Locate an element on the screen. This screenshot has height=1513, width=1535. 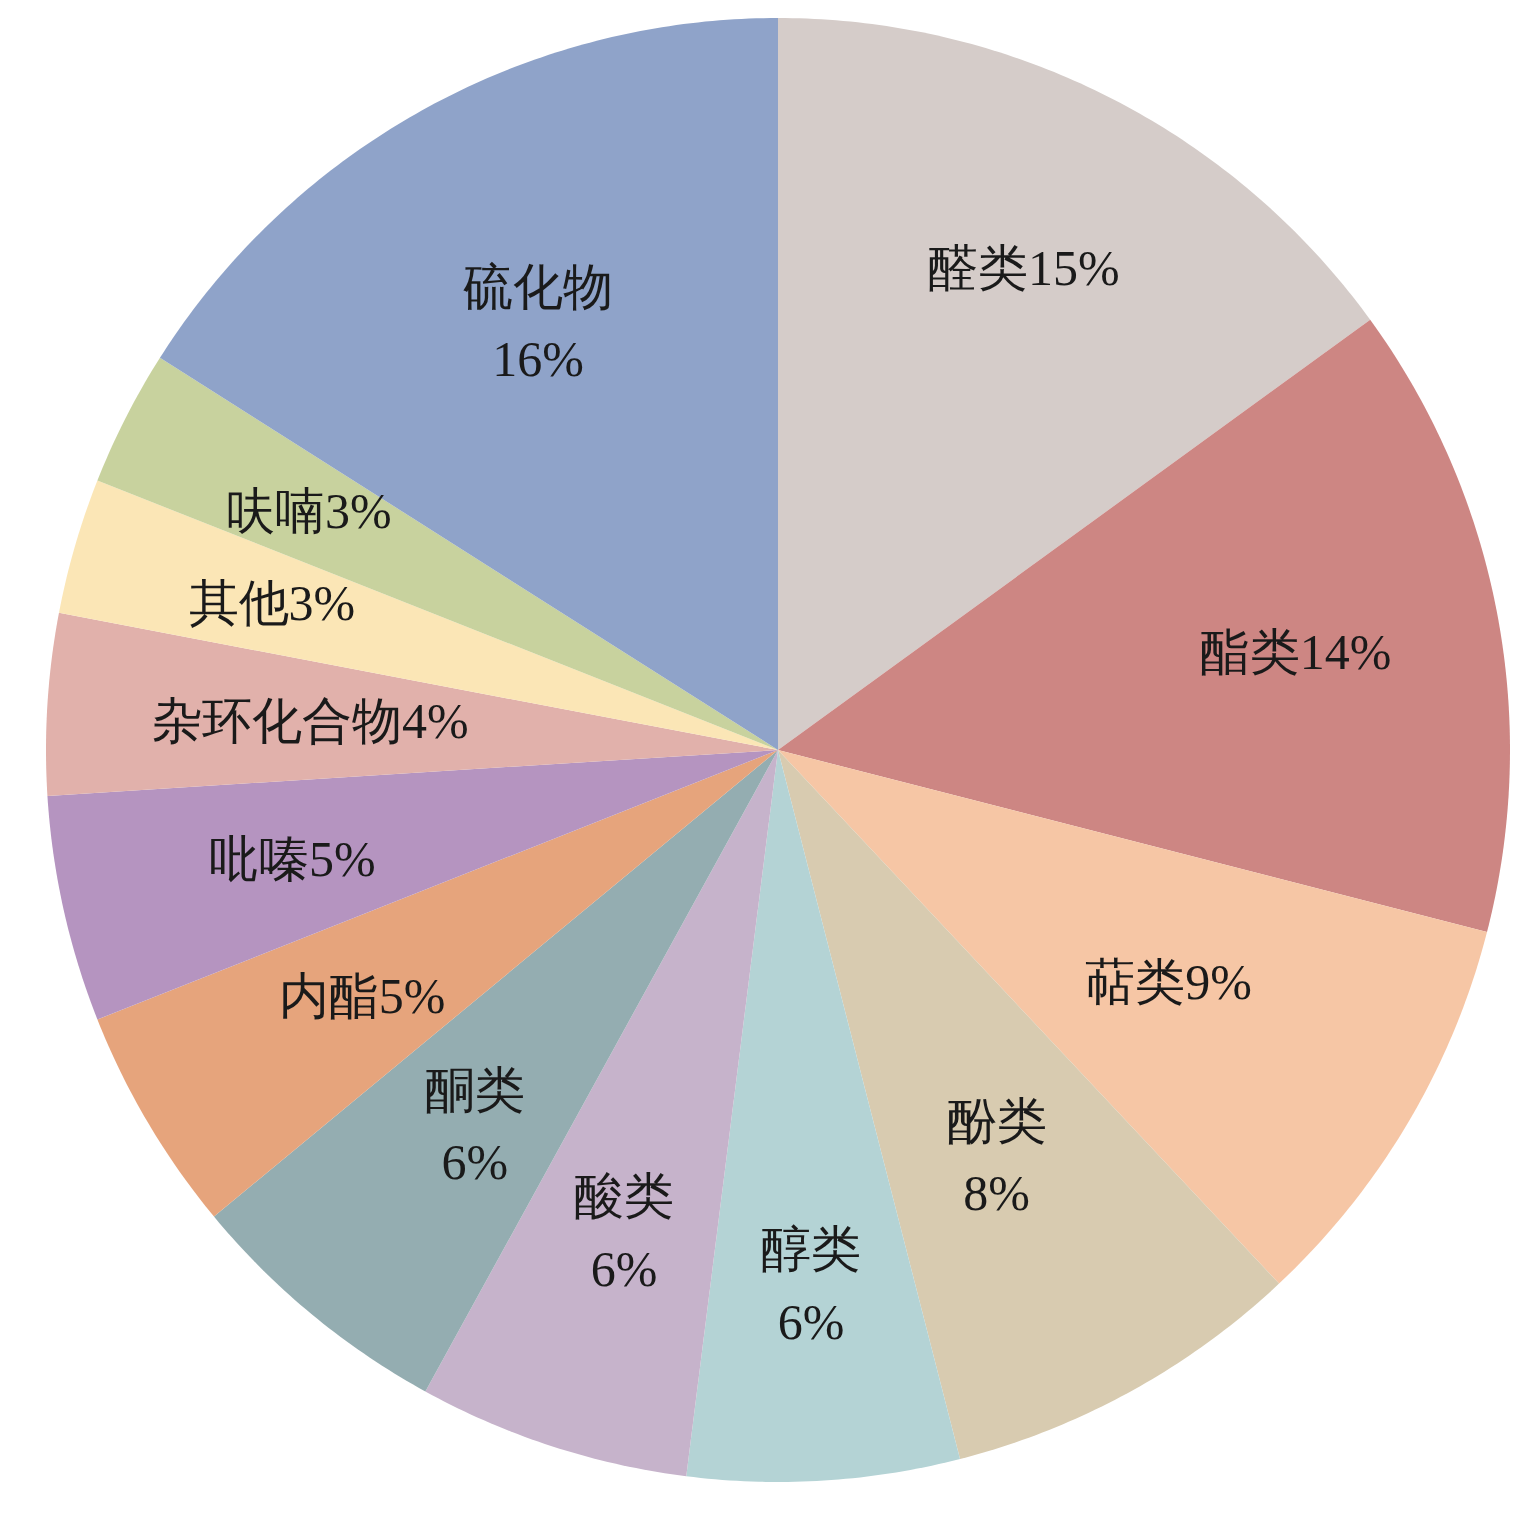
slice-label: 酸类 is located at coordinates (624, 1196).